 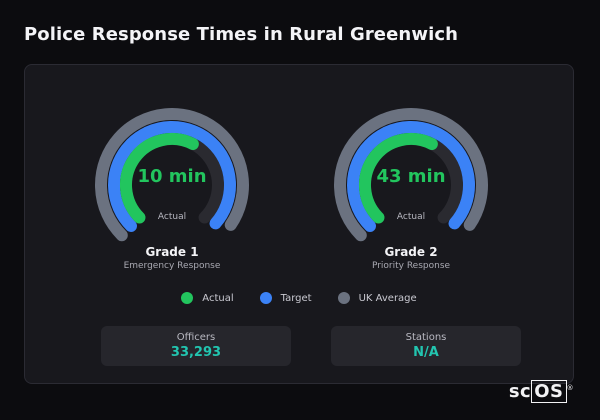 I want to click on stat-officers: Officers 33,293, so click(x=196, y=346).